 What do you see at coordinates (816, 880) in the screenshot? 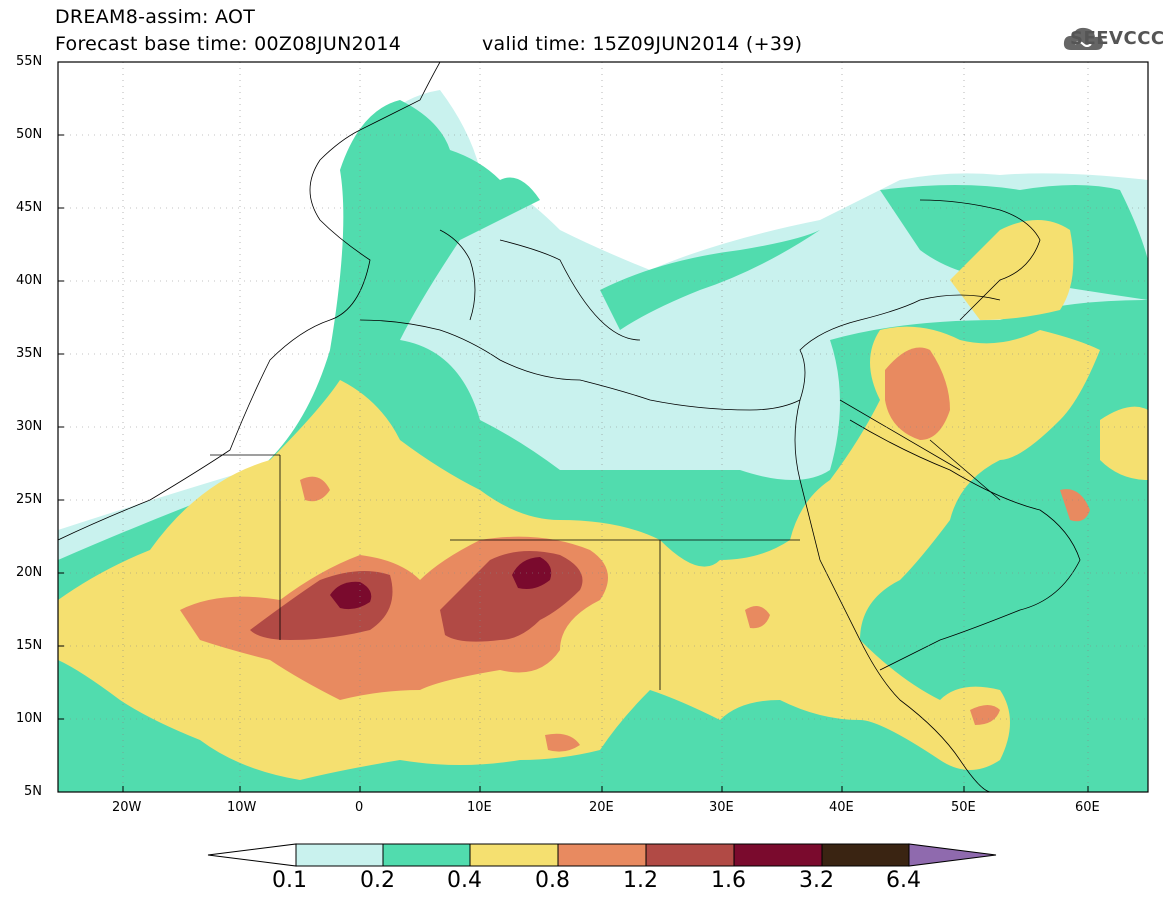
I see `colorbar-label: 3.2` at bounding box center [816, 880].